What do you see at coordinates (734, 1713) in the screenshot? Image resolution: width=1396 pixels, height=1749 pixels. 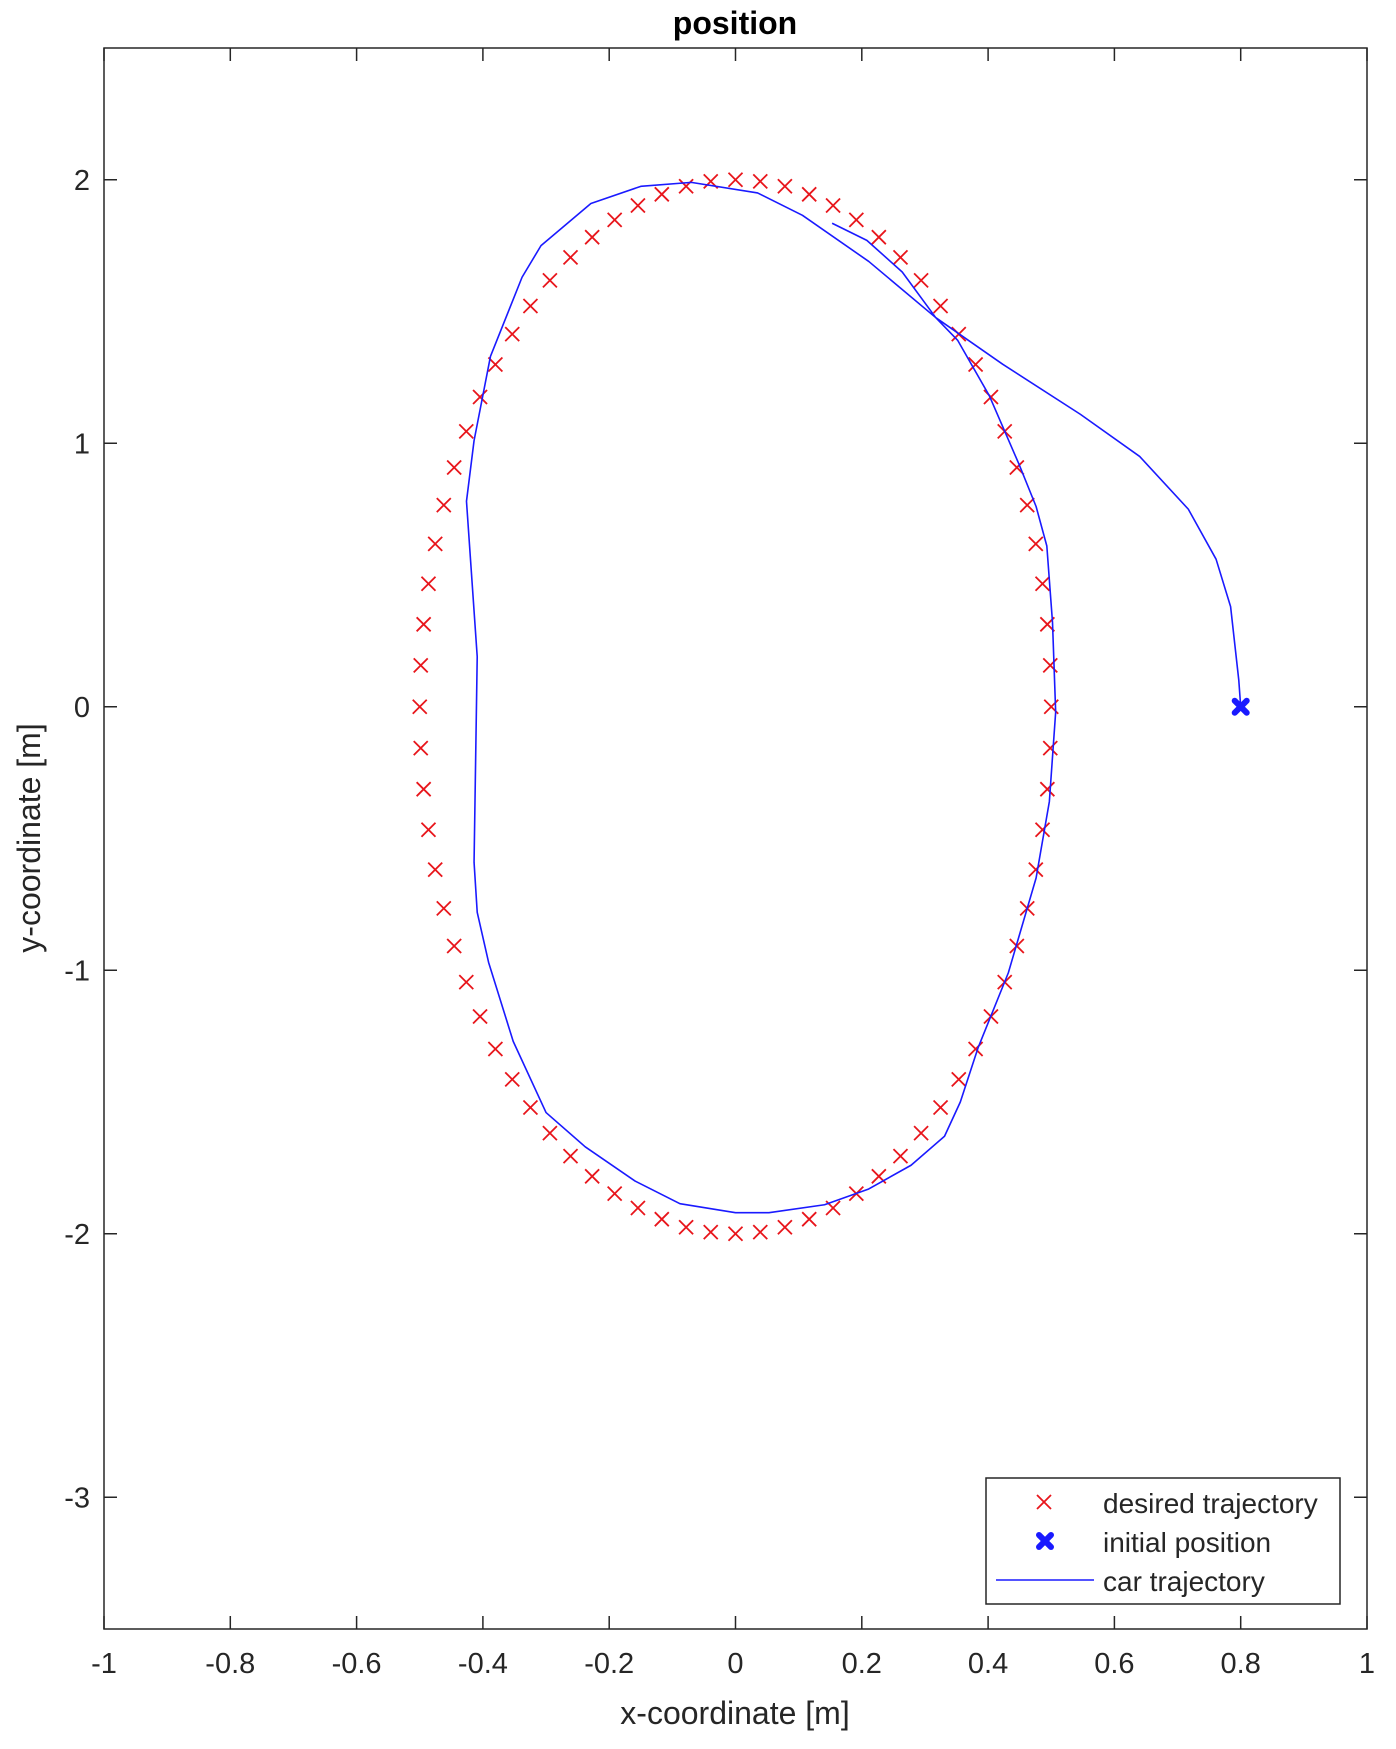 I see `x-axis-label: x-coordinate [m]` at bounding box center [734, 1713].